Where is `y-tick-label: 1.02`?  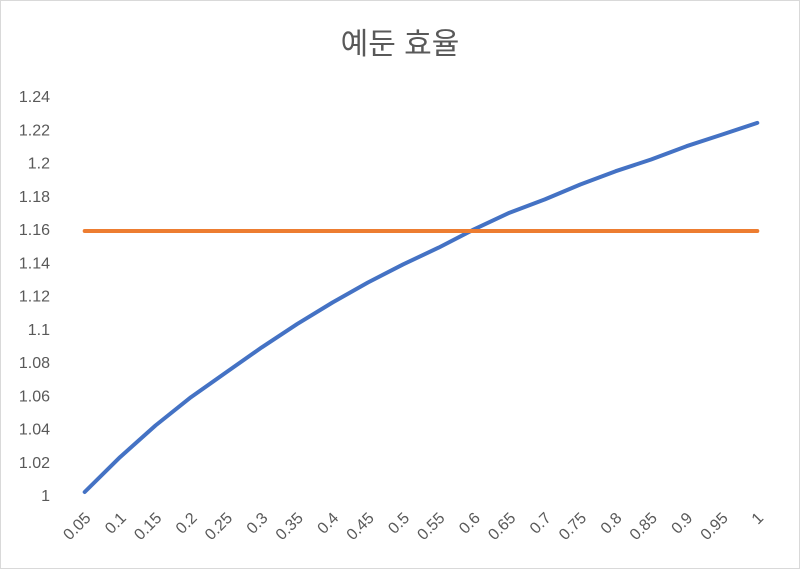
y-tick-label: 1.02 is located at coordinates (34, 463).